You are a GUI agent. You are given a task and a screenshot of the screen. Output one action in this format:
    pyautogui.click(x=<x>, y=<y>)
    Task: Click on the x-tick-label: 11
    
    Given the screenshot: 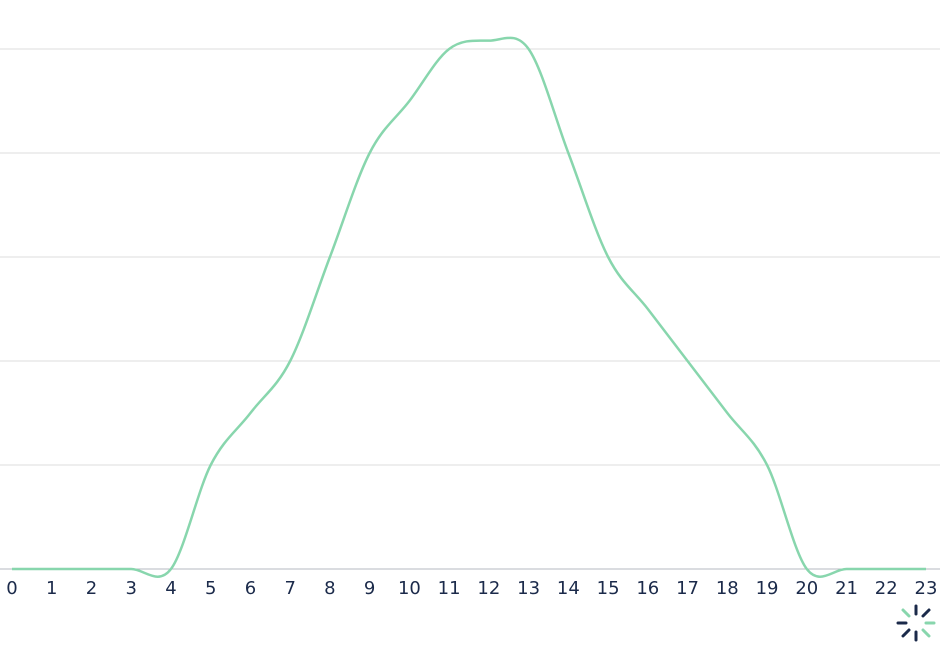 What is the action you would take?
    pyautogui.click(x=449, y=588)
    